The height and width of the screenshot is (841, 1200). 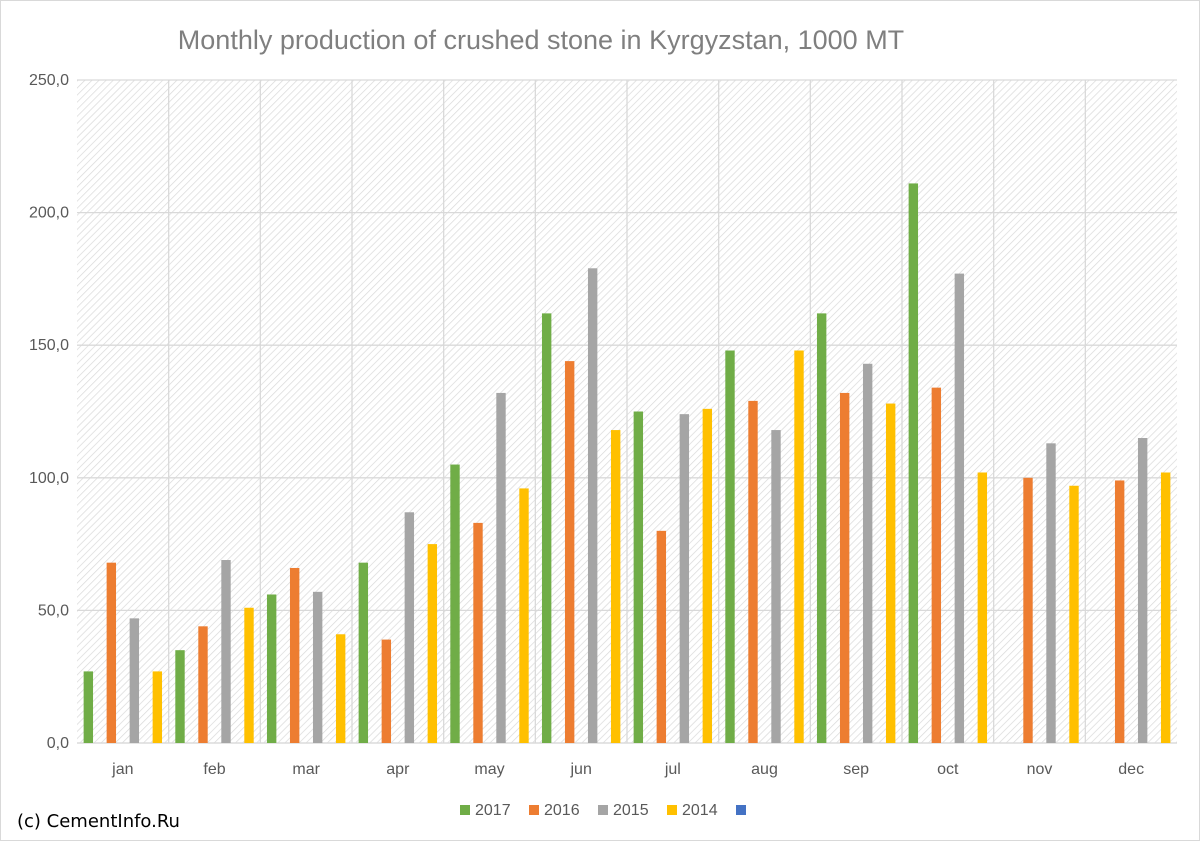 I want to click on bar-2016-aug, so click(x=753, y=571).